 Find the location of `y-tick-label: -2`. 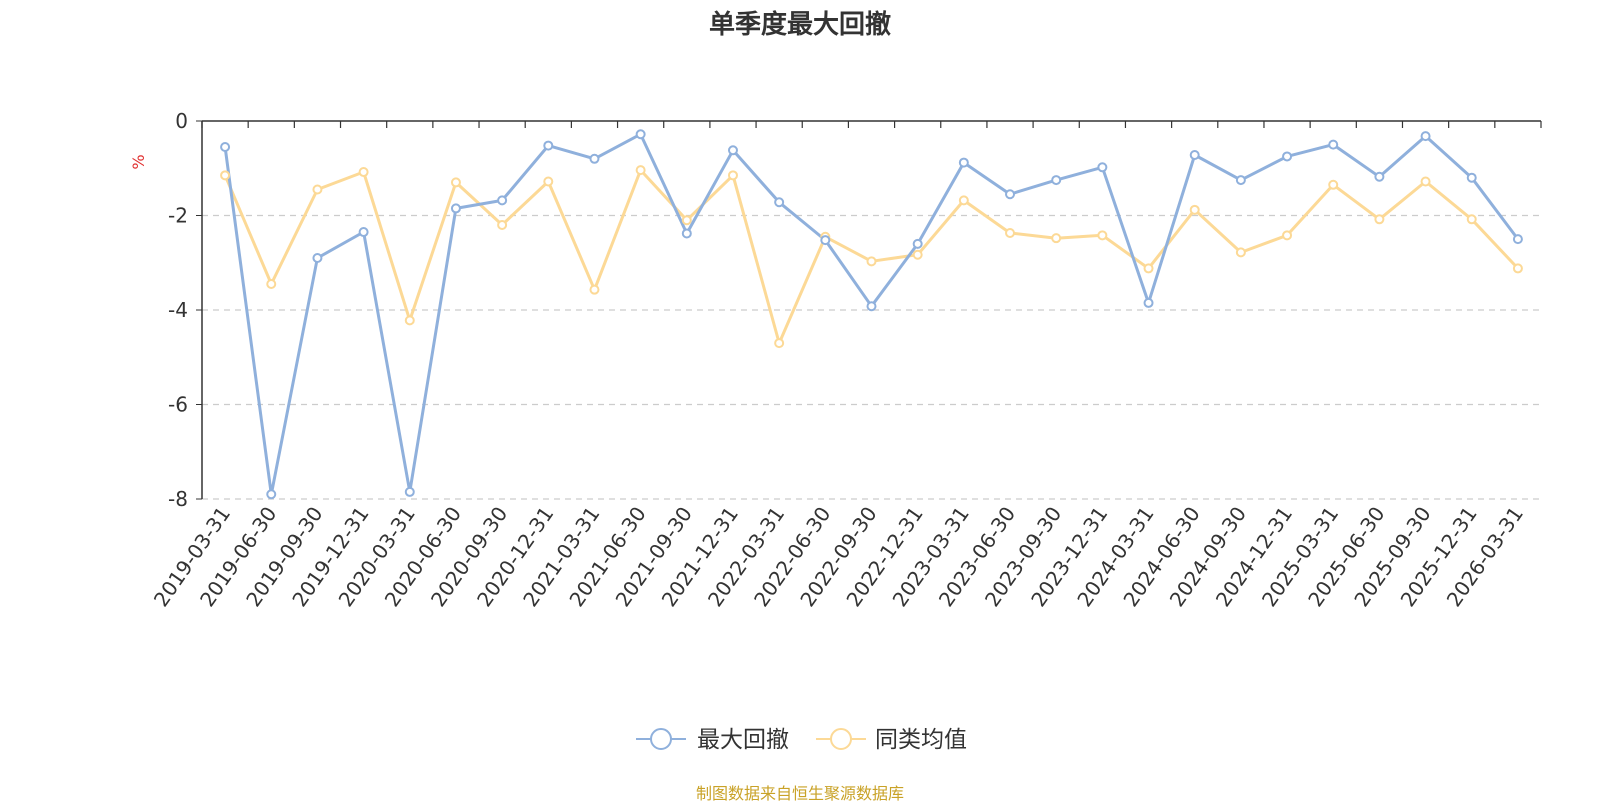

y-tick-label: -2 is located at coordinates (178, 216).